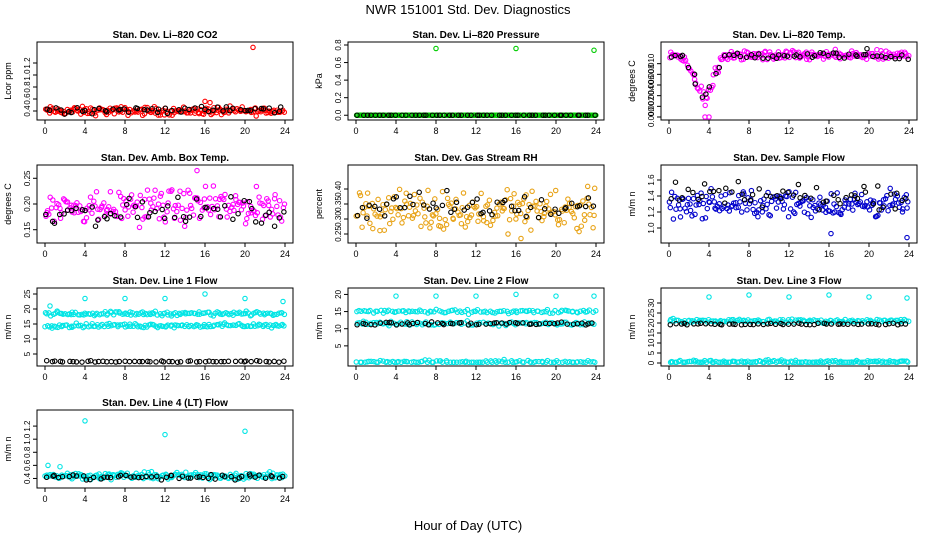  What do you see at coordinates (476, 328) in the screenshot?
I see `series-all` at bounding box center [476, 328].